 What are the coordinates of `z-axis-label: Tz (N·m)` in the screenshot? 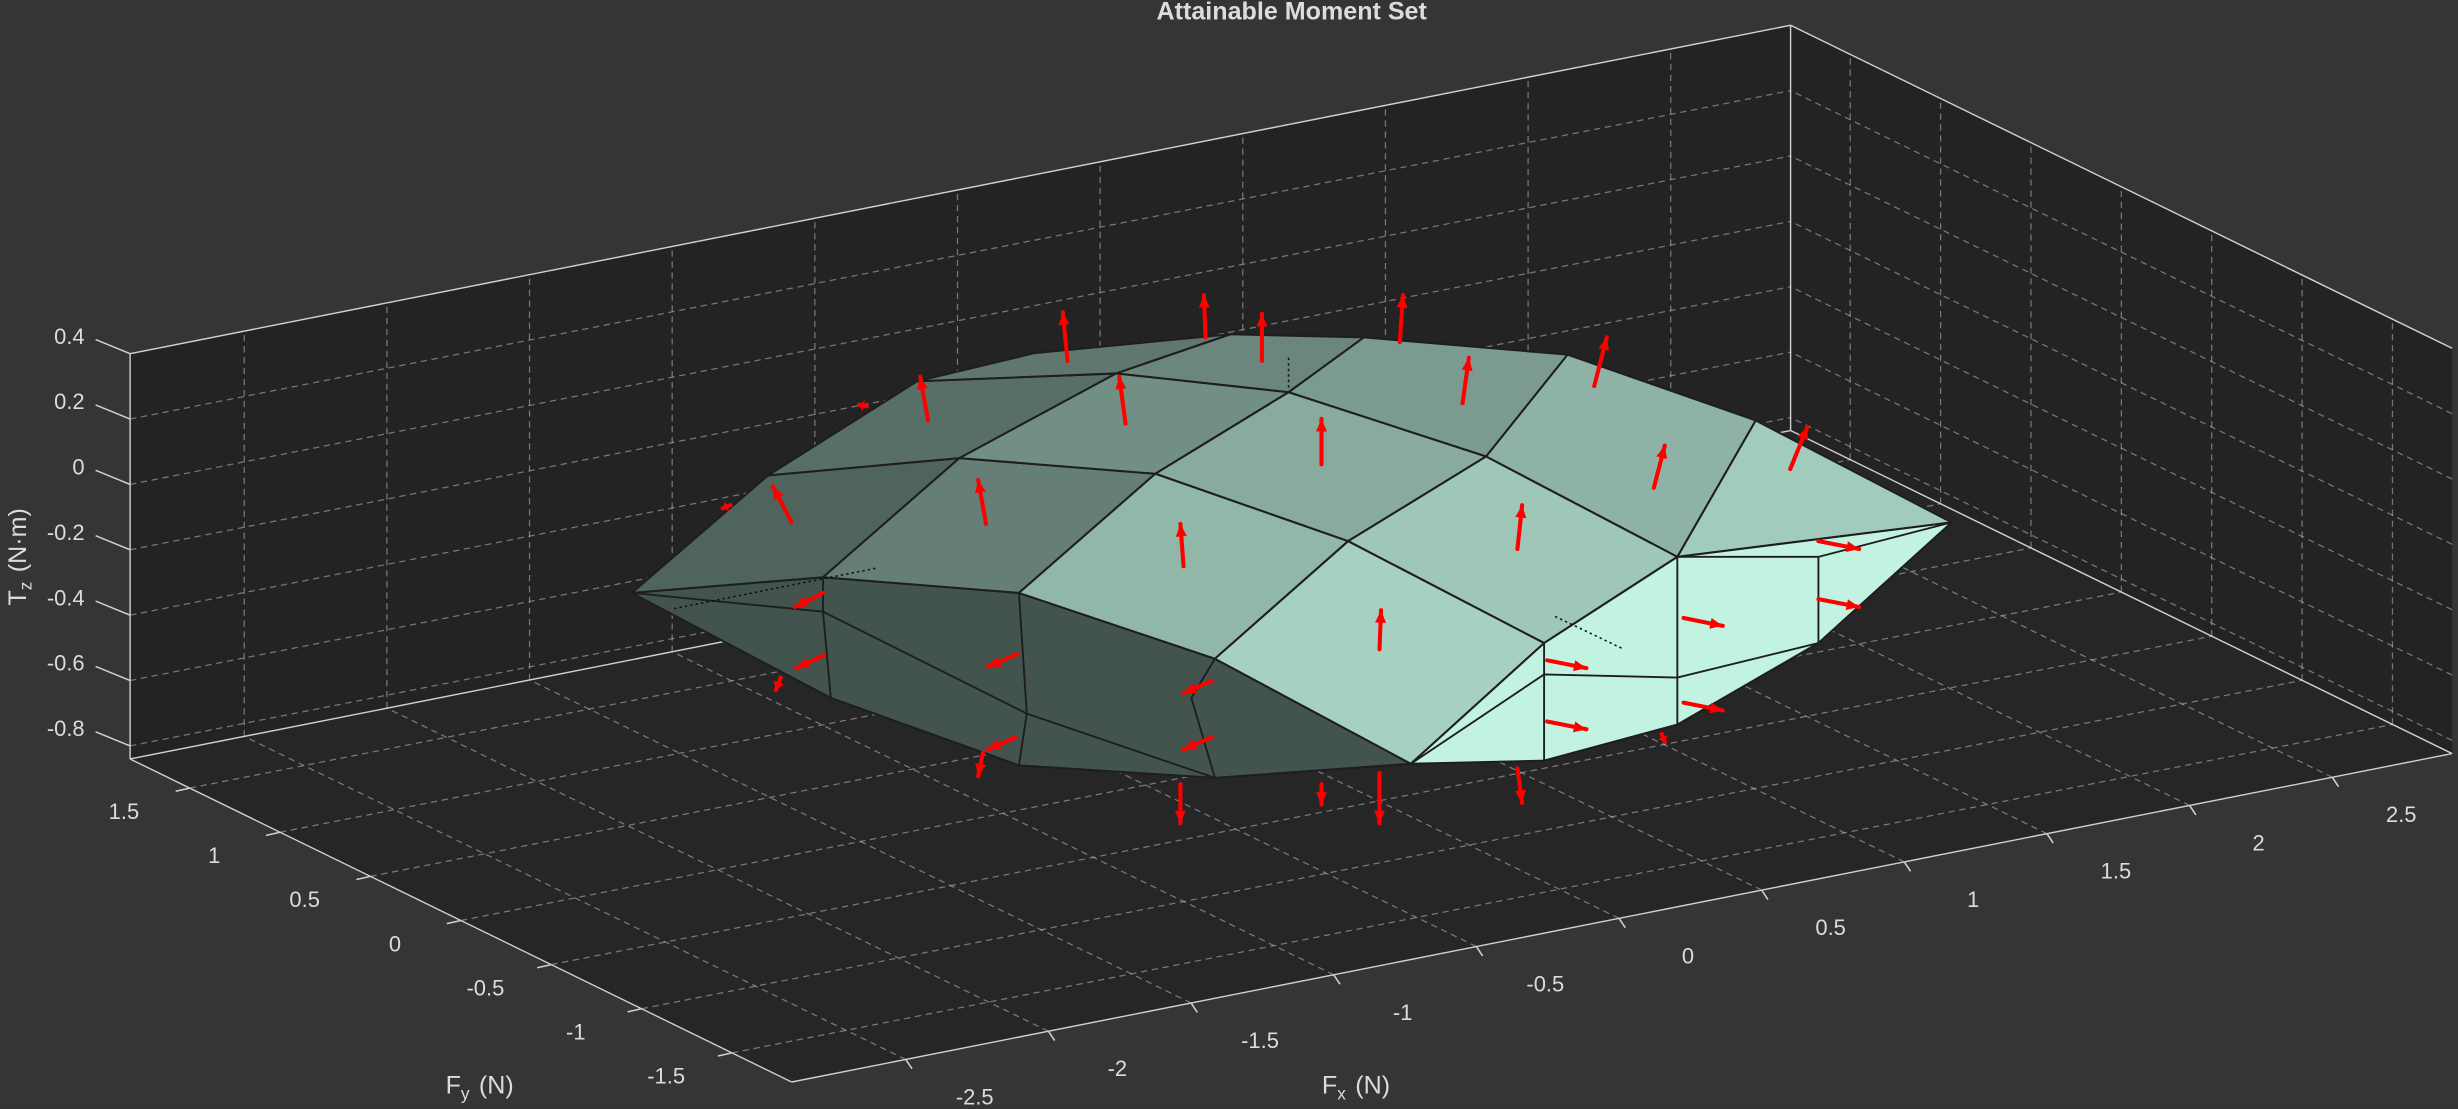 It's located at (19, 556).